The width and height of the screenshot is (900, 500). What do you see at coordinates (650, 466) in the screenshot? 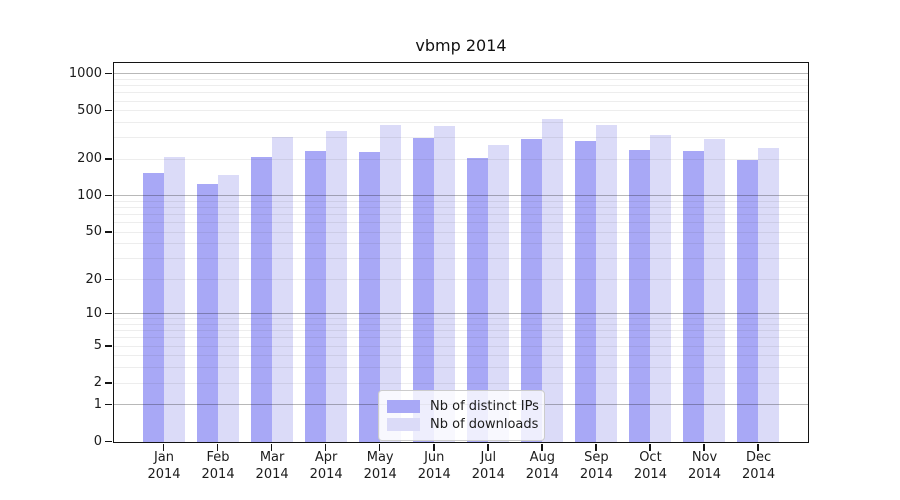
I see `x-tick-label-oct: Oct 2014` at bounding box center [650, 466].